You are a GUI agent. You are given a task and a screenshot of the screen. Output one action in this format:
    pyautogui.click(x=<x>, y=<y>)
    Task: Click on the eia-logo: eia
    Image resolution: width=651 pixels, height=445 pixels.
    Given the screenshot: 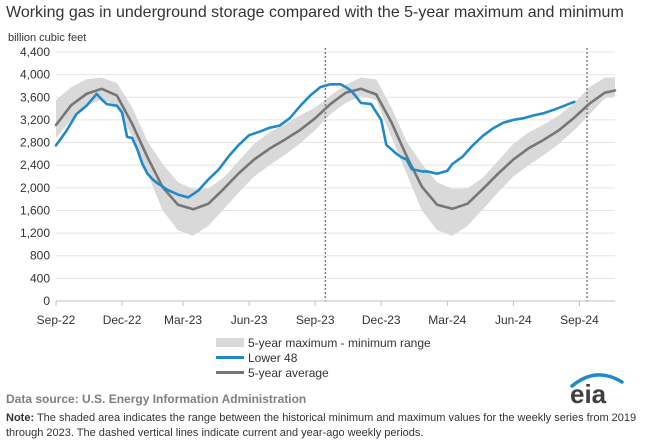 What is the action you would take?
    pyautogui.click(x=597, y=390)
    